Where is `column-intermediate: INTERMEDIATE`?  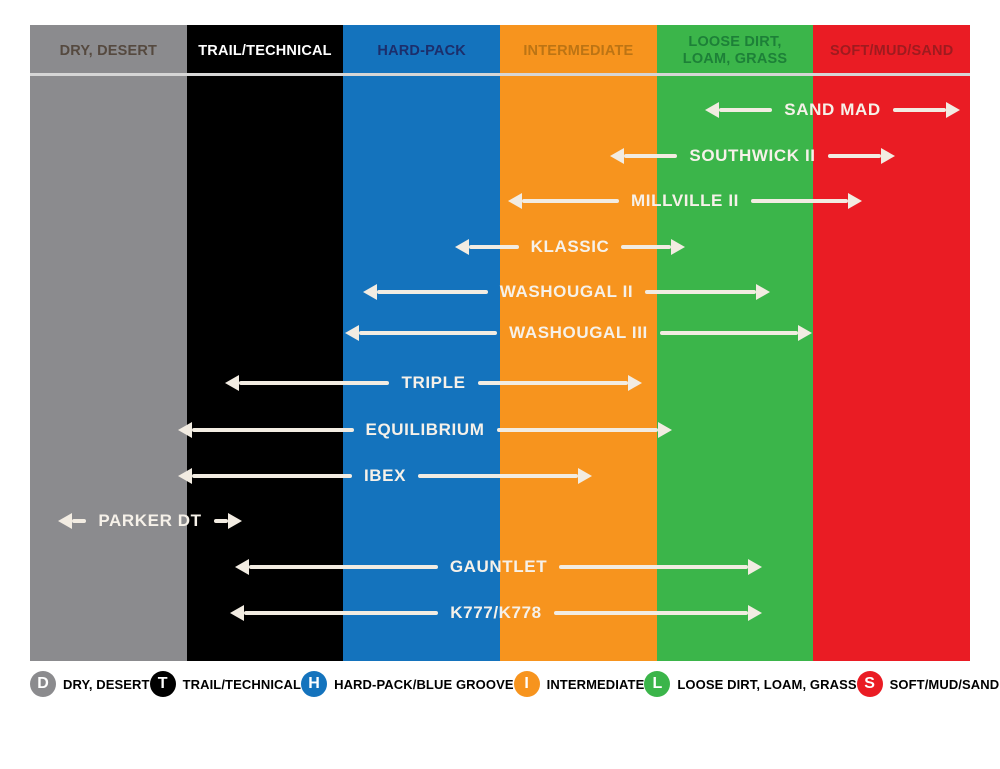
column-intermediate: INTERMEDIATE is located at coordinates (578, 343).